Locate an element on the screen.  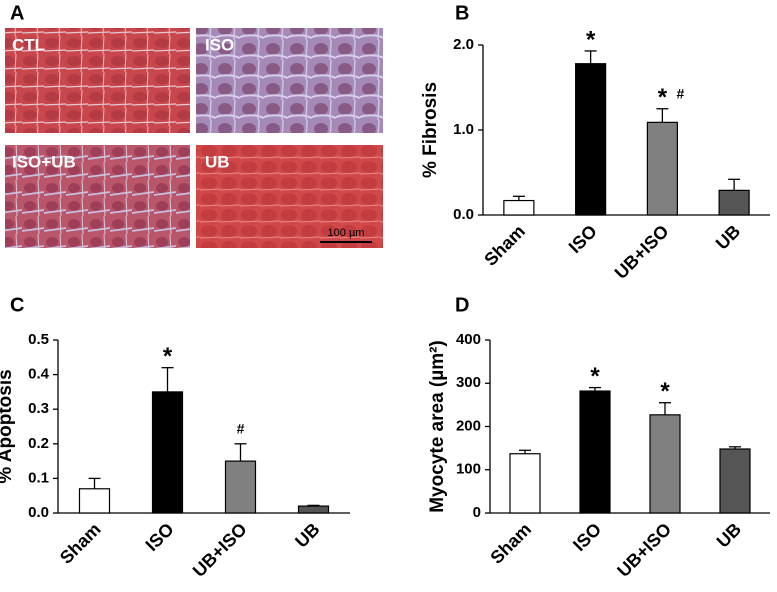
y-tick-label: 400 is located at coordinates (468, 339).